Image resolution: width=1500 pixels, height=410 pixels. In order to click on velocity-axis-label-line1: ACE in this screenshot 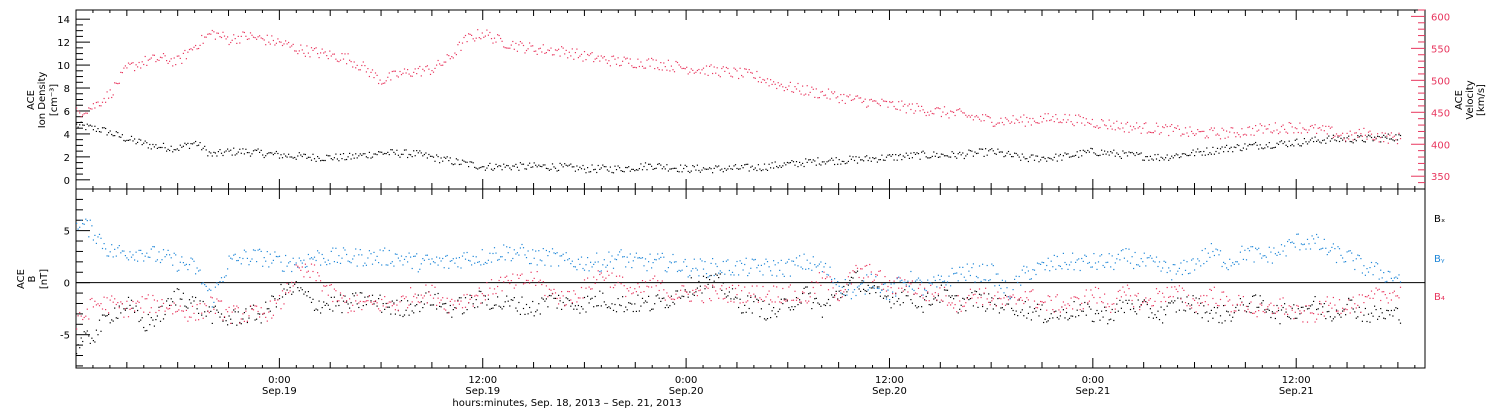, I will do `click(1459, 100)`.